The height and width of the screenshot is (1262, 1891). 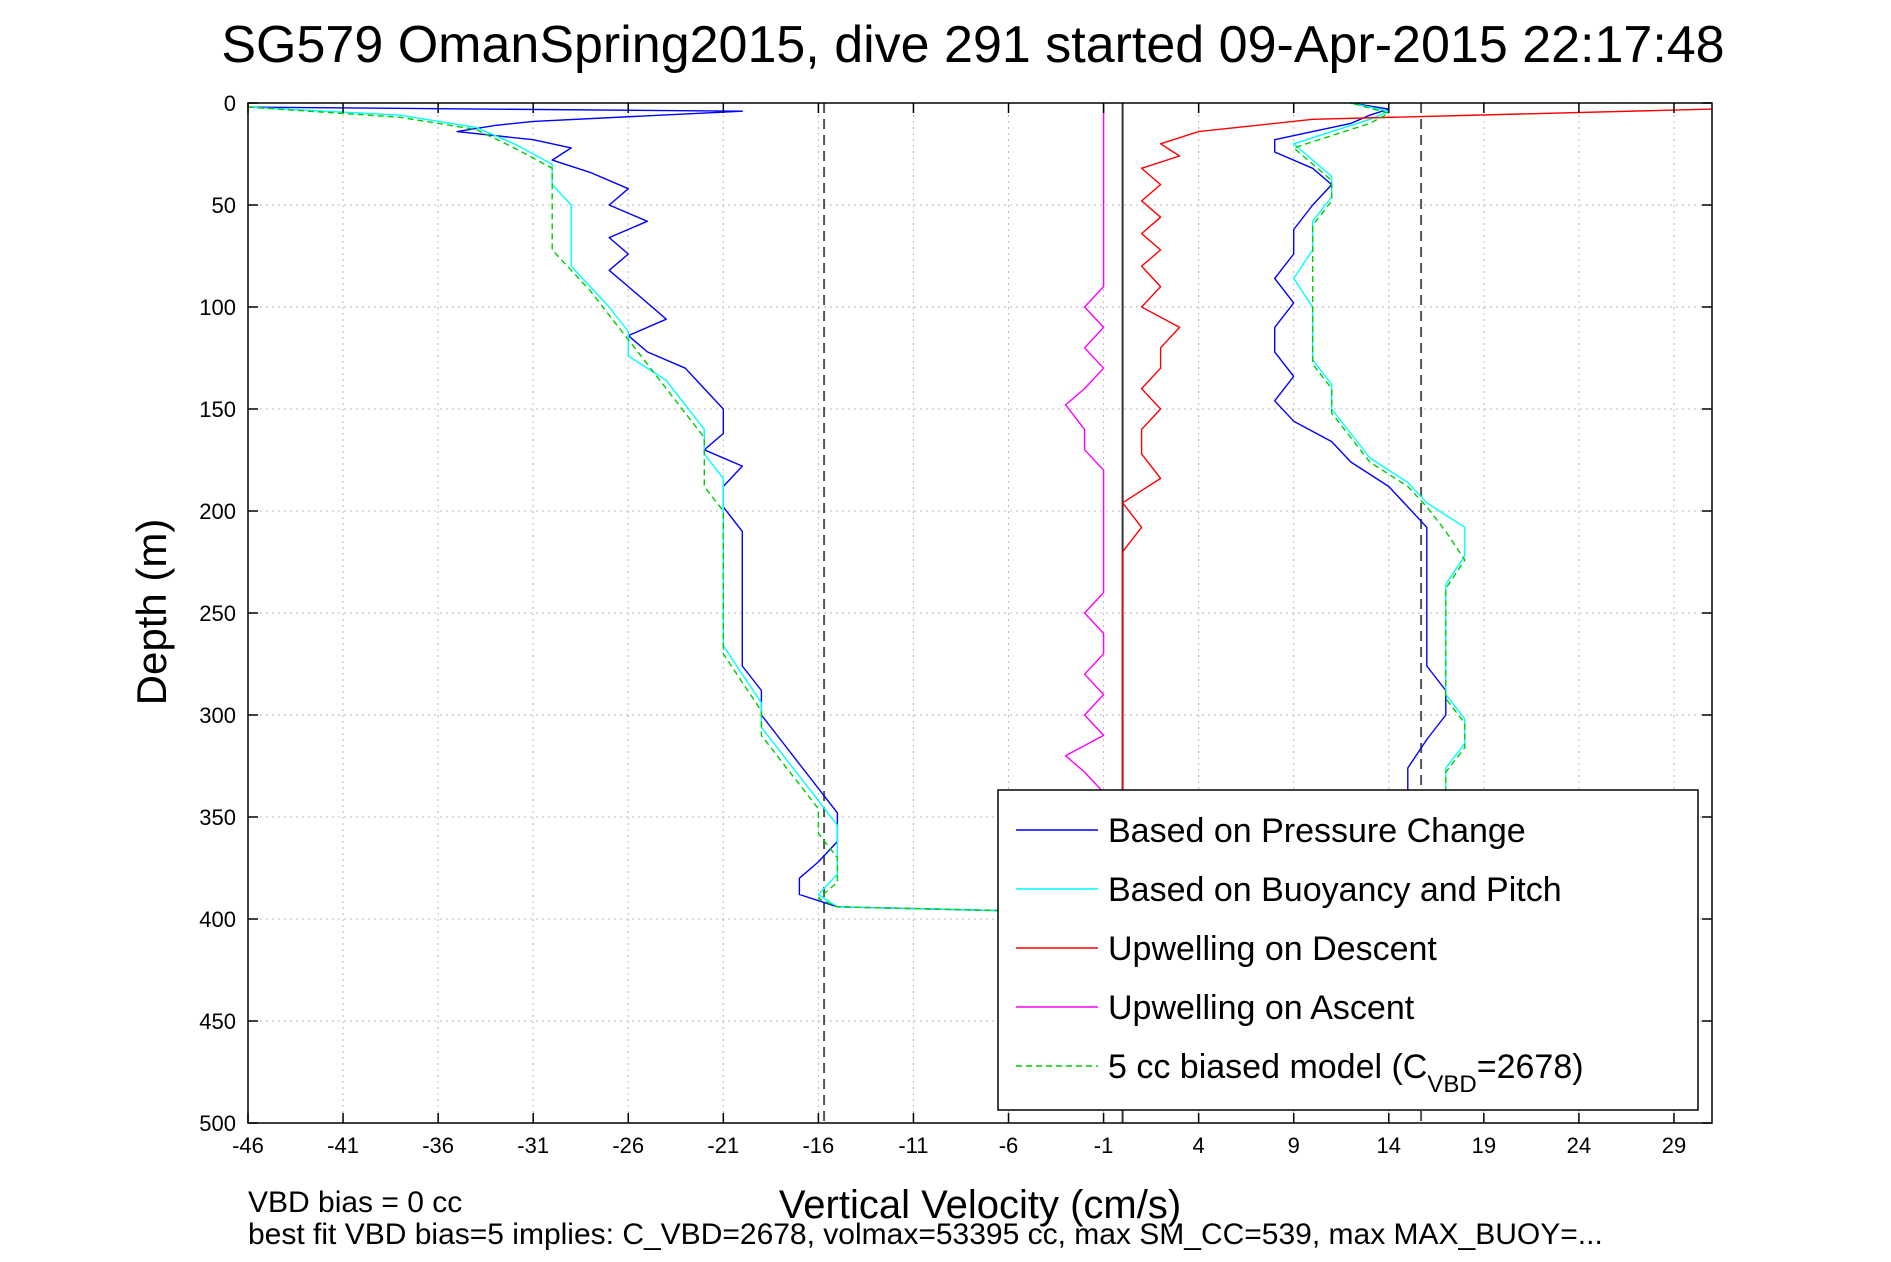 What do you see at coordinates (151, 612) in the screenshot?
I see `y-axis-label: Depth (m)` at bounding box center [151, 612].